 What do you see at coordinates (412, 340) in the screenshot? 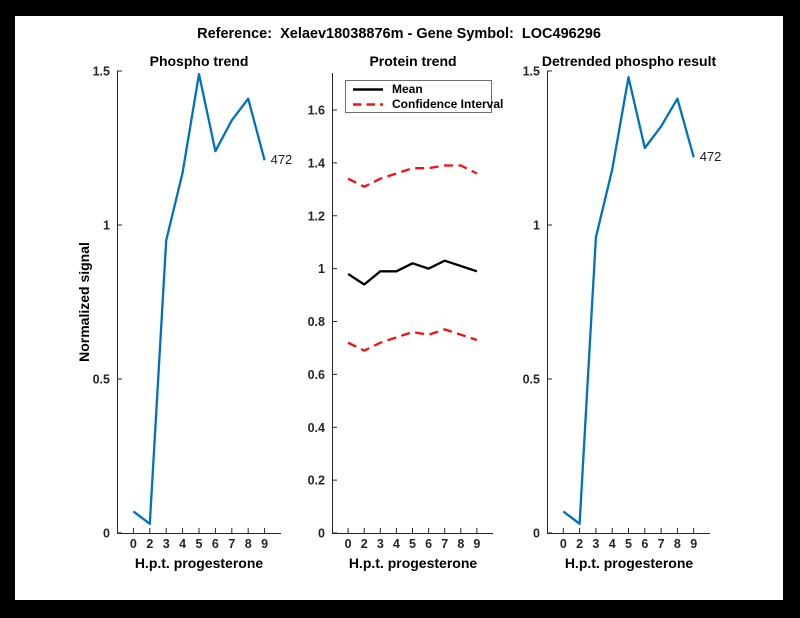
I see `series-line-confidence-interval-lower` at bounding box center [412, 340].